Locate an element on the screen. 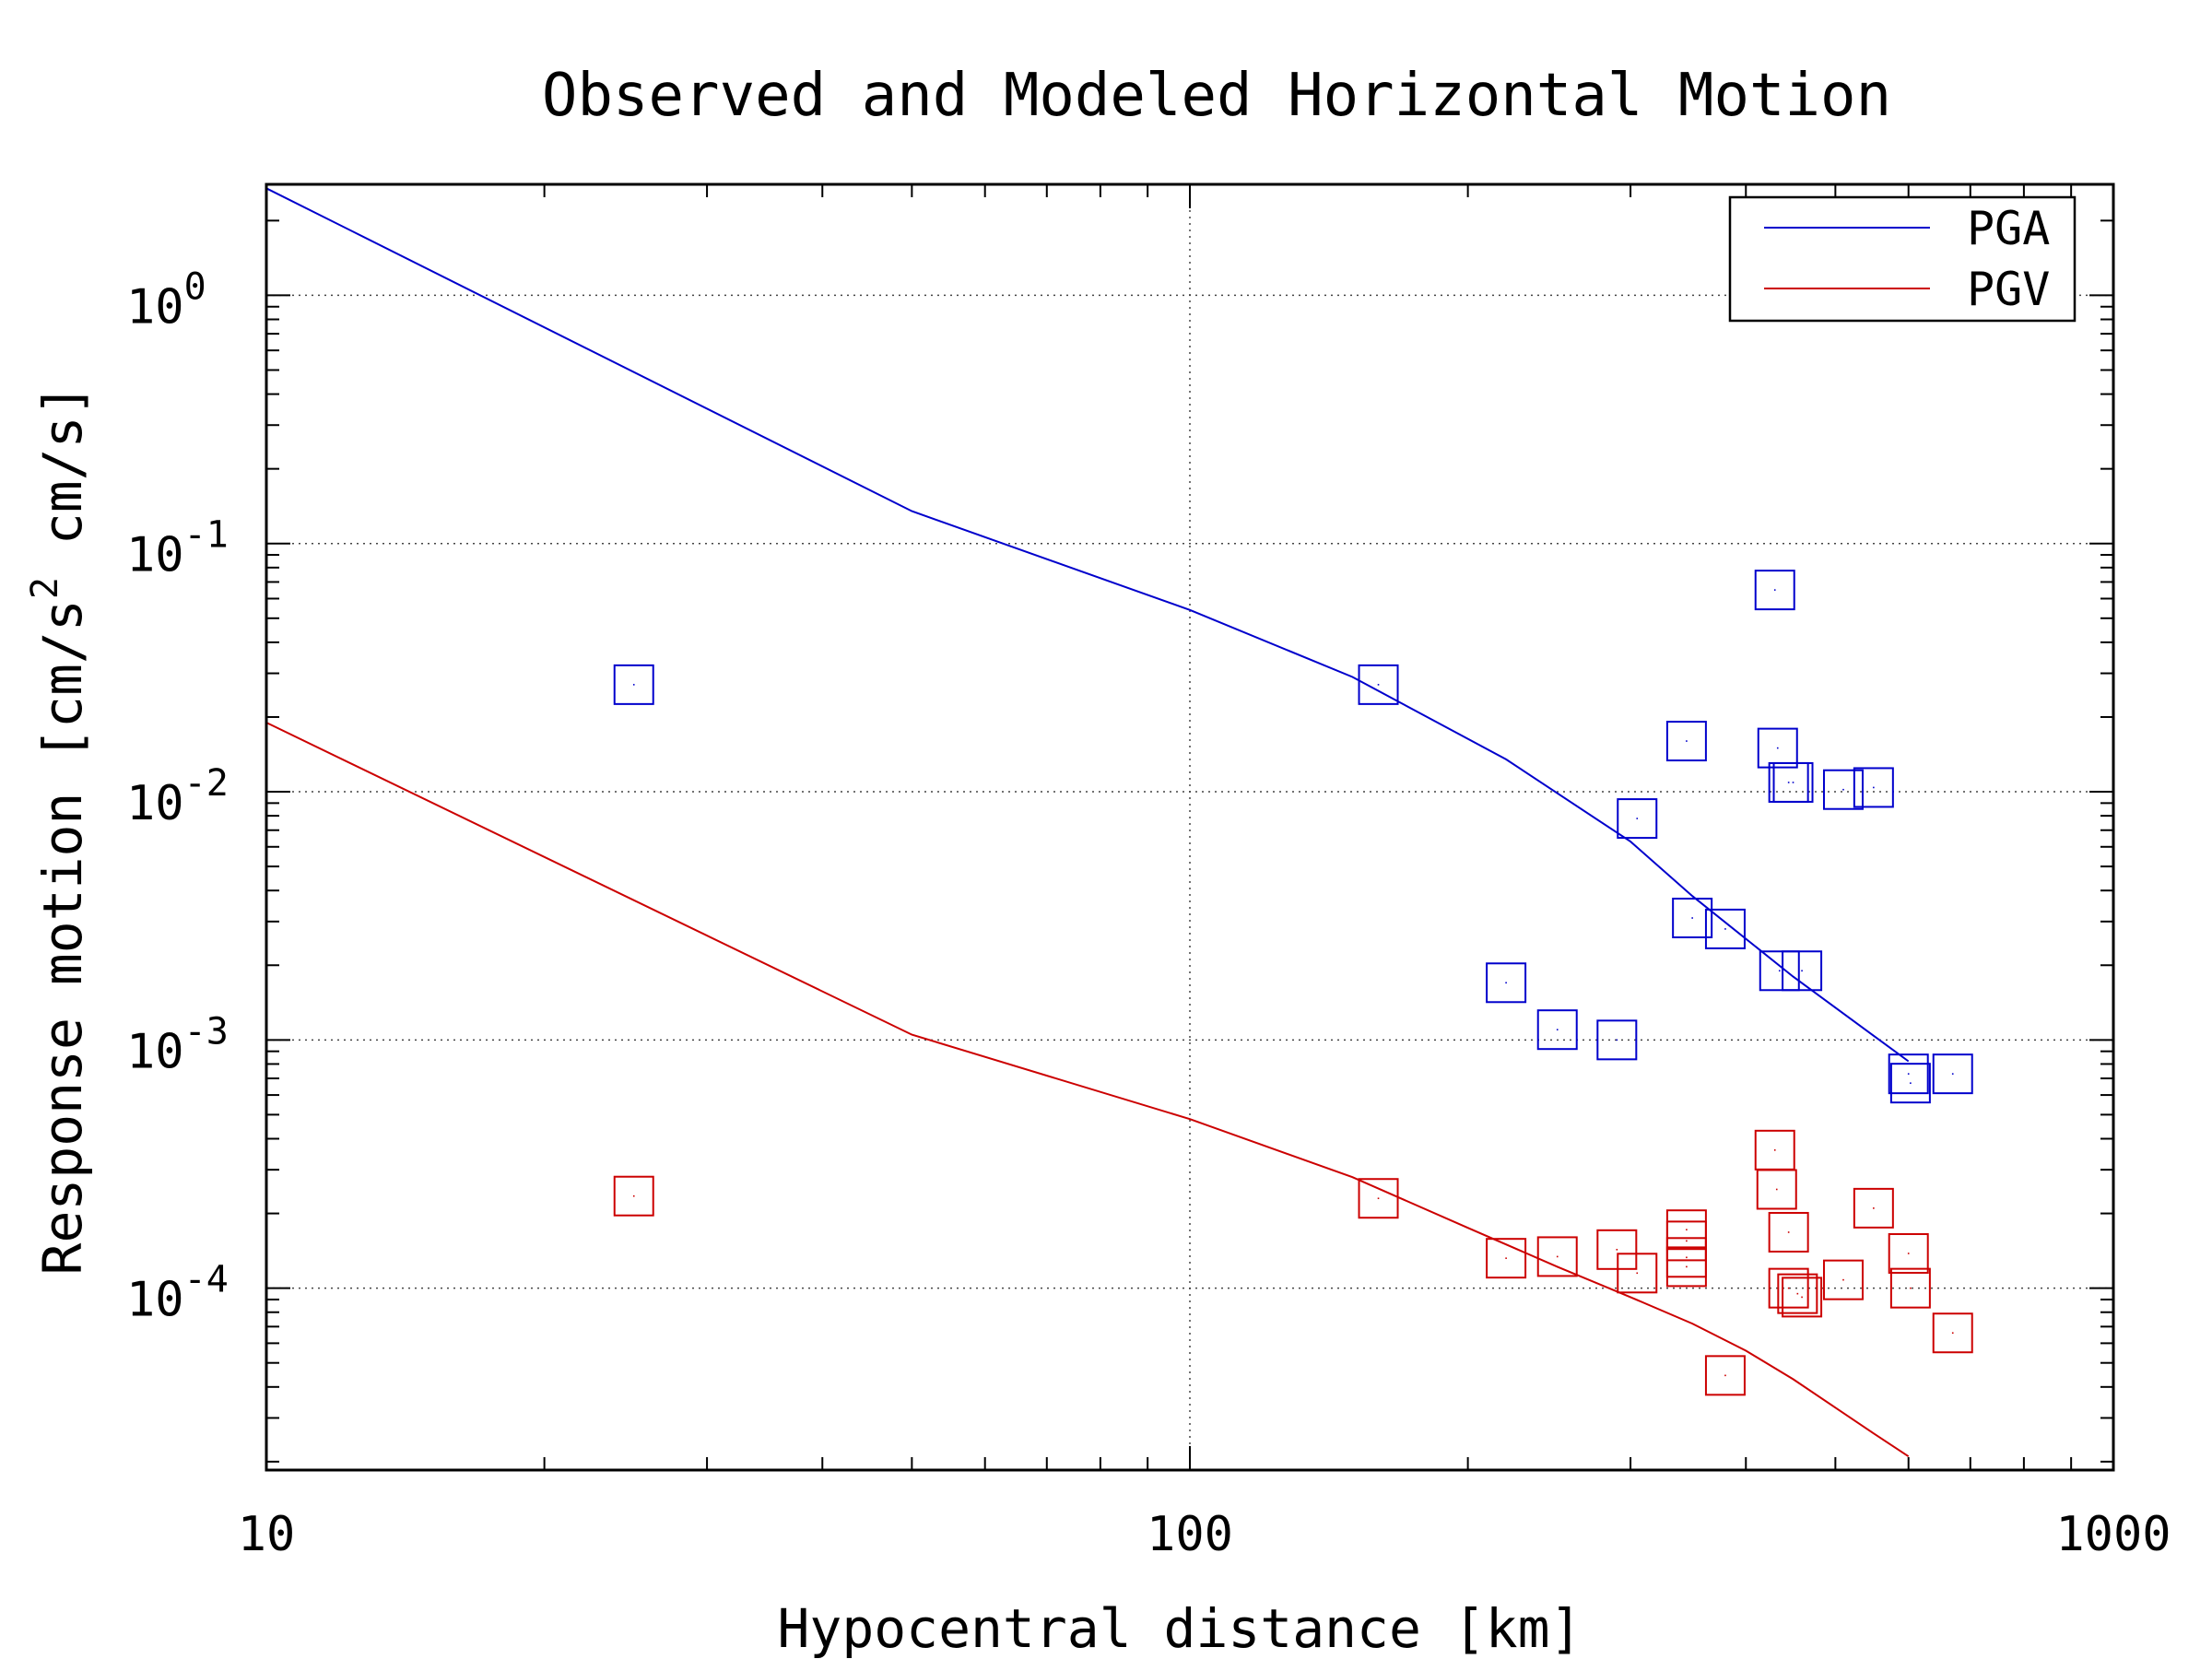 The image size is (2212, 1659). legend-box is located at coordinates (1902, 259).